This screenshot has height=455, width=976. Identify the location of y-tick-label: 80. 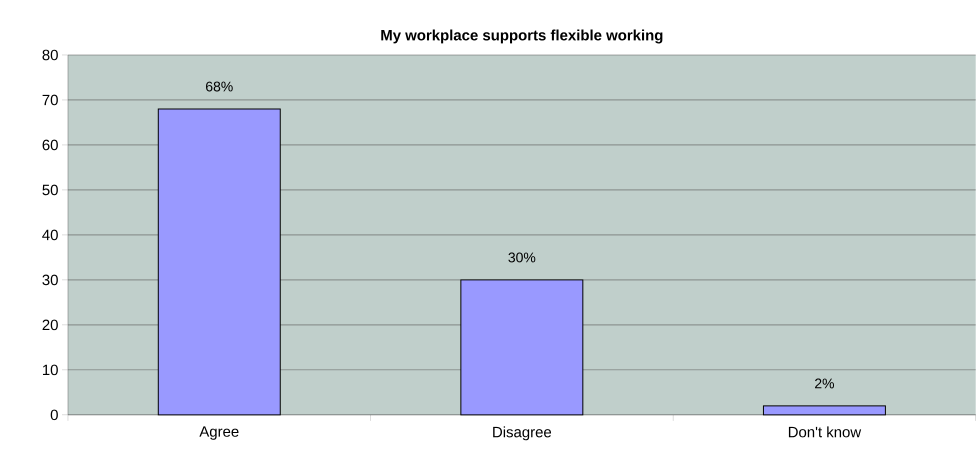
(50, 55).